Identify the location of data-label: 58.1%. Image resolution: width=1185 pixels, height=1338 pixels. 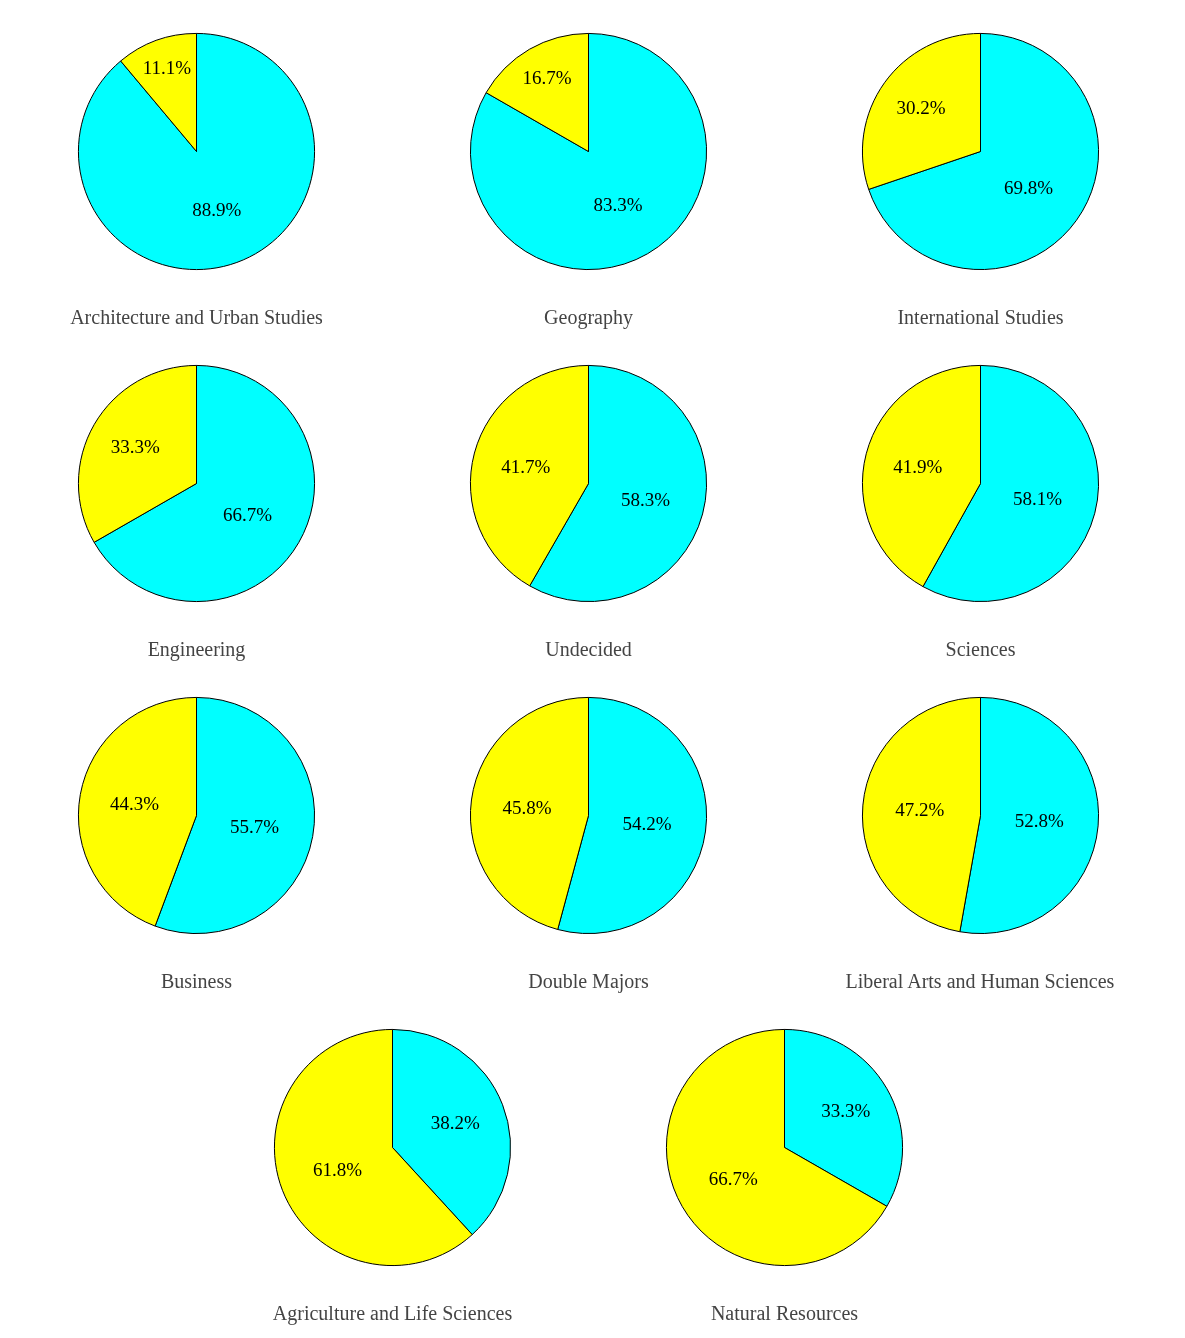
(1038, 499).